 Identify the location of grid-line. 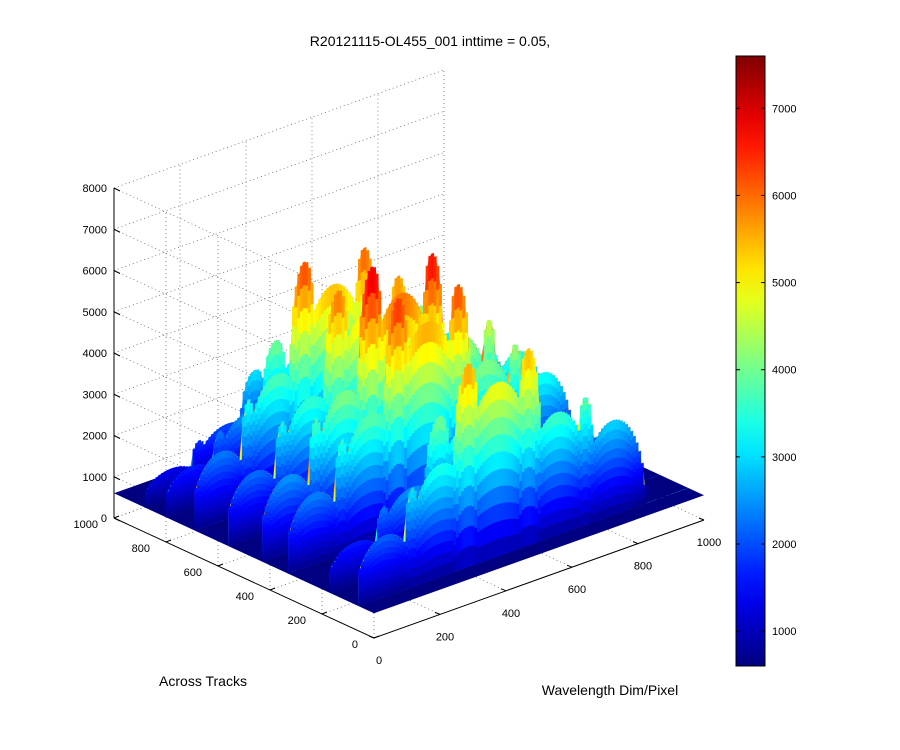
(279, 253).